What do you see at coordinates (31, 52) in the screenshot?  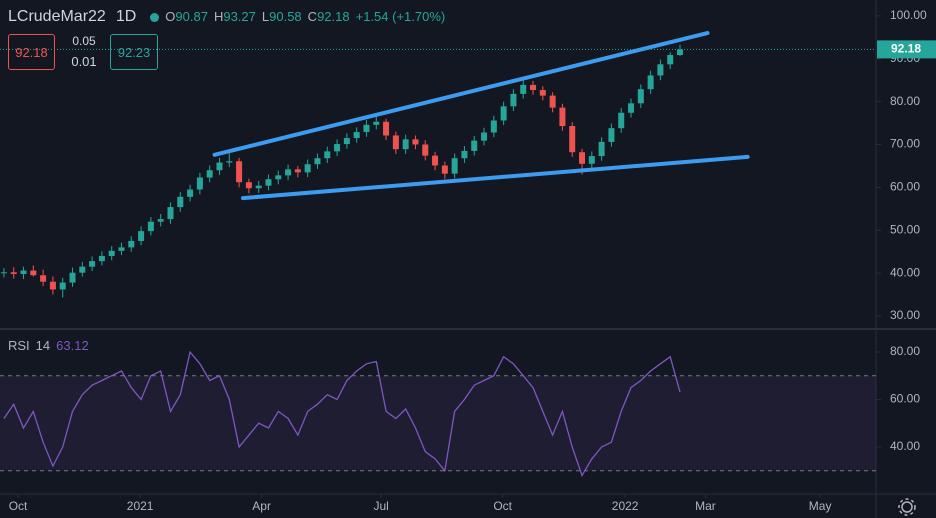 I see `sell-box: 92.18` at bounding box center [31, 52].